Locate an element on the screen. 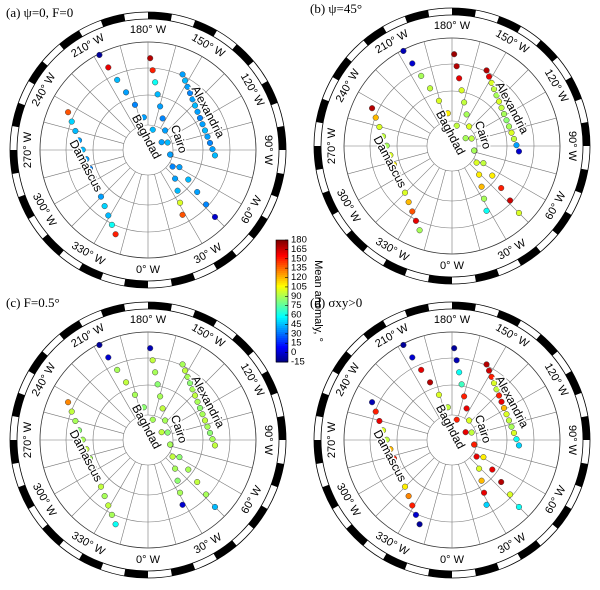 Image resolution: width=600 pixels, height=590 pixels. longitude-label: 0° W is located at coordinates (452, 266).